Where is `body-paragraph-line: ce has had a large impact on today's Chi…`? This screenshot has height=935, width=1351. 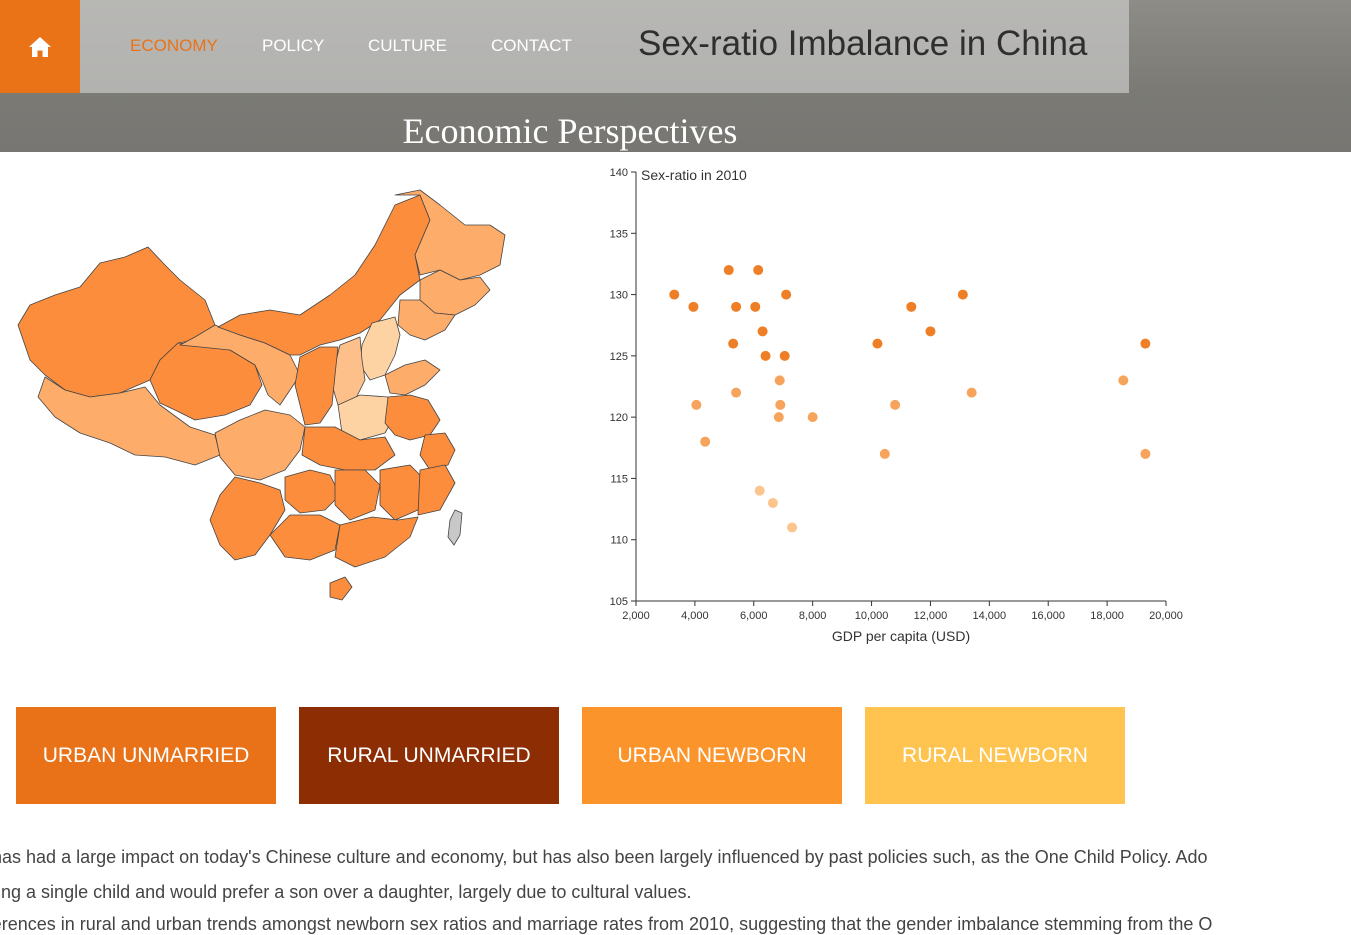 body-paragraph-line: ce has had a large impact on today's Chi… is located at coordinates (604, 857).